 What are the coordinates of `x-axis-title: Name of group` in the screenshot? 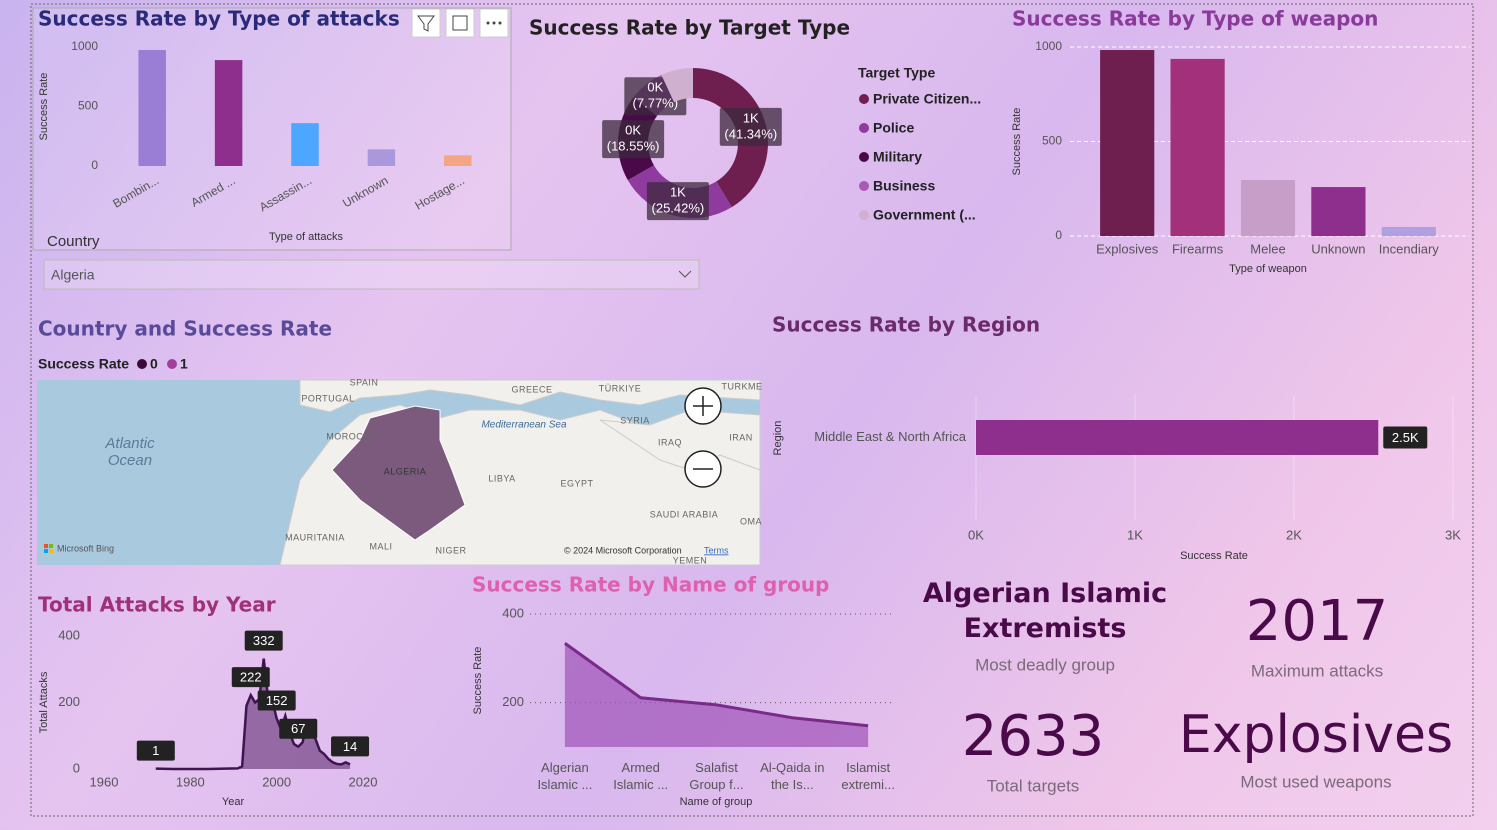 It's located at (716, 802).